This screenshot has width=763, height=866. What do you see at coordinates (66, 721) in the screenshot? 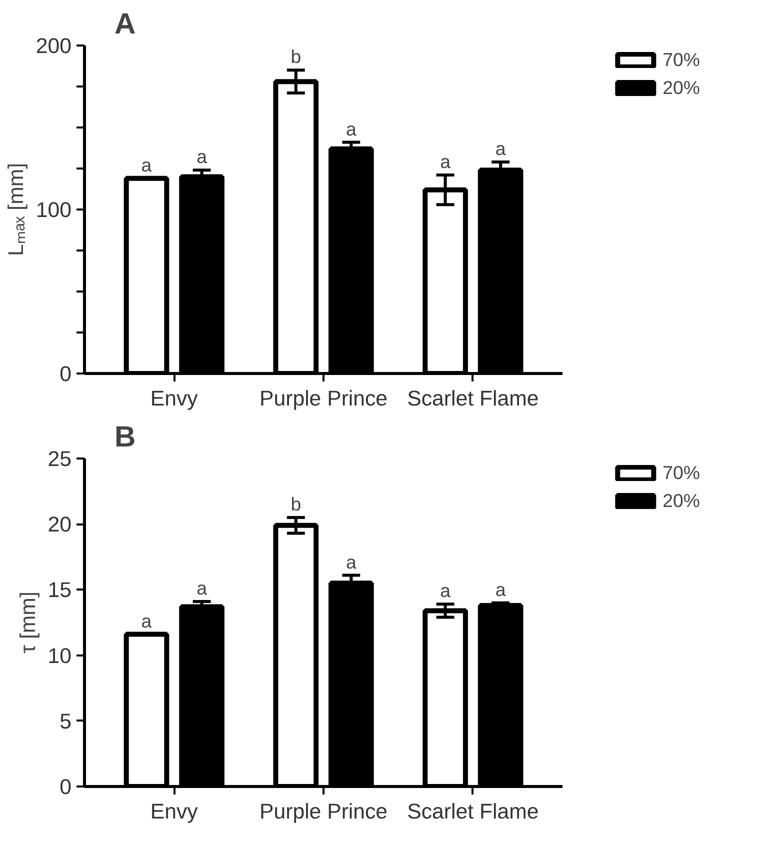
I see `y-tick-label: 5` at bounding box center [66, 721].